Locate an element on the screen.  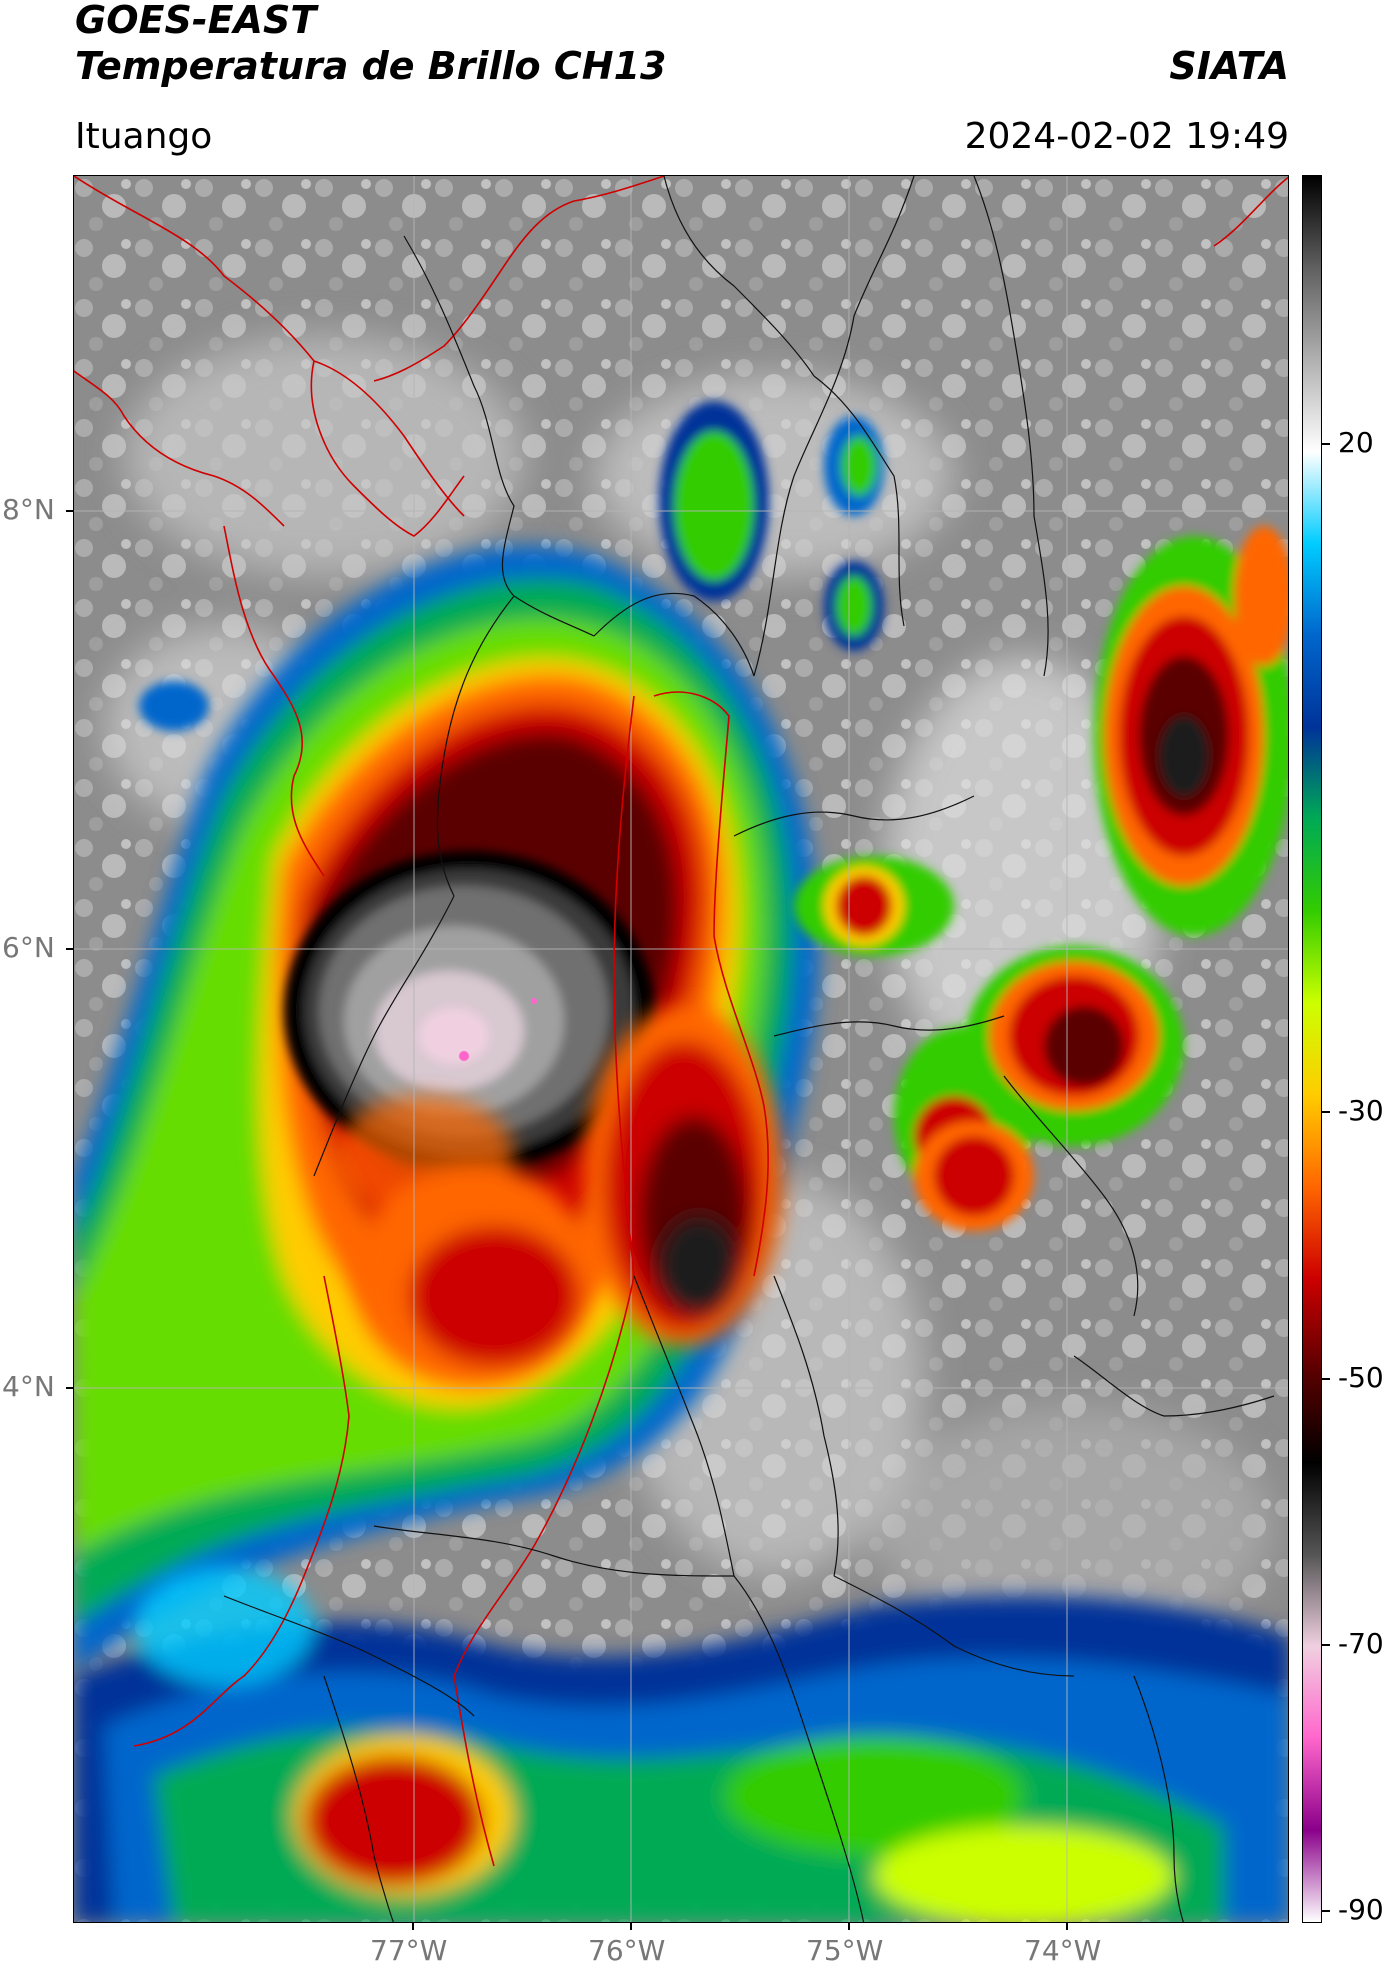
lat-tick-6N: 6°N is located at coordinates (28, 947).